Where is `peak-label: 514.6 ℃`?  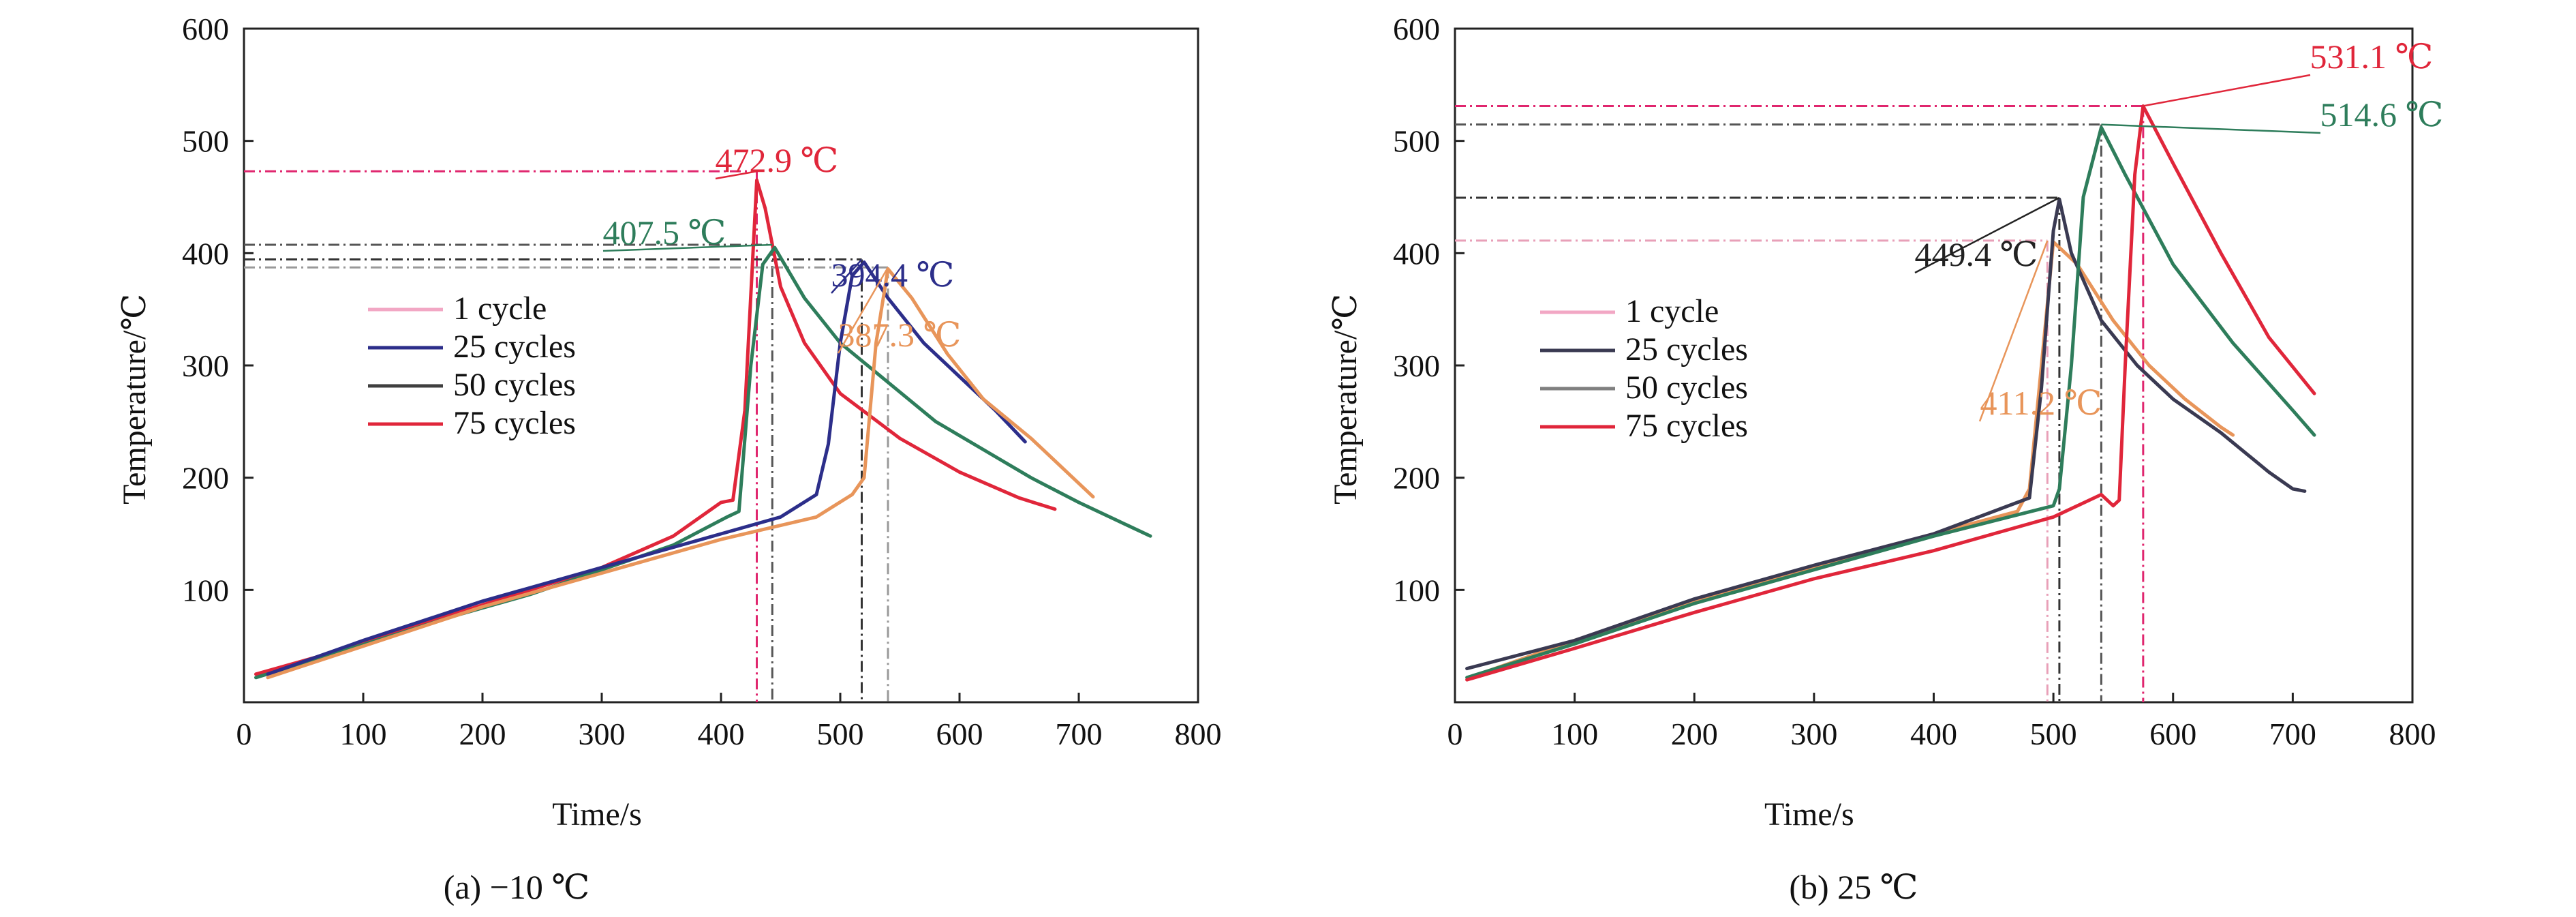 peak-label: 514.6 ℃ is located at coordinates (2382, 115).